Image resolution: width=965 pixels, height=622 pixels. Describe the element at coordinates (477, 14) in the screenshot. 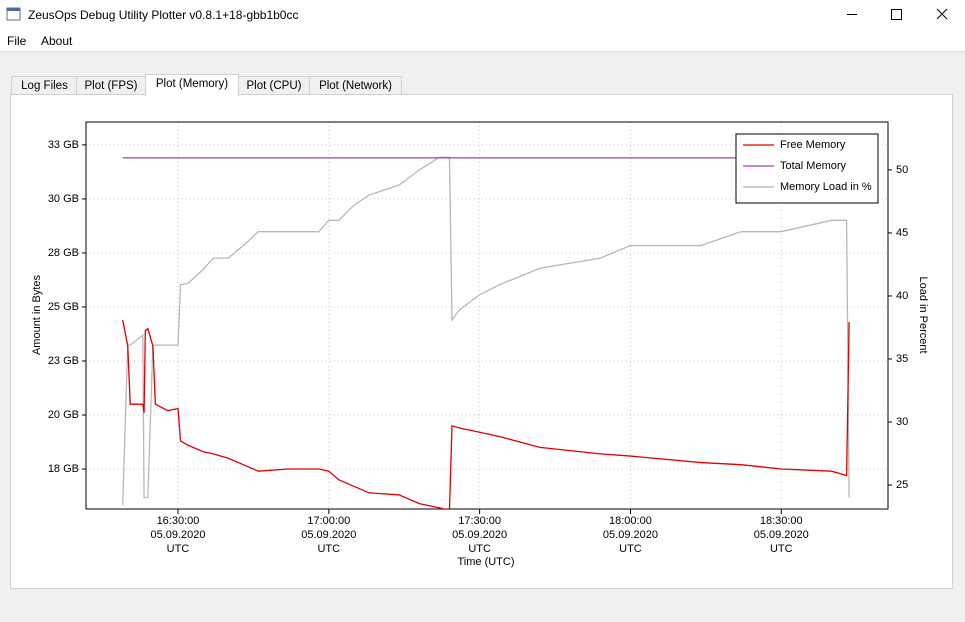

I see `title-bar-icons` at that location.